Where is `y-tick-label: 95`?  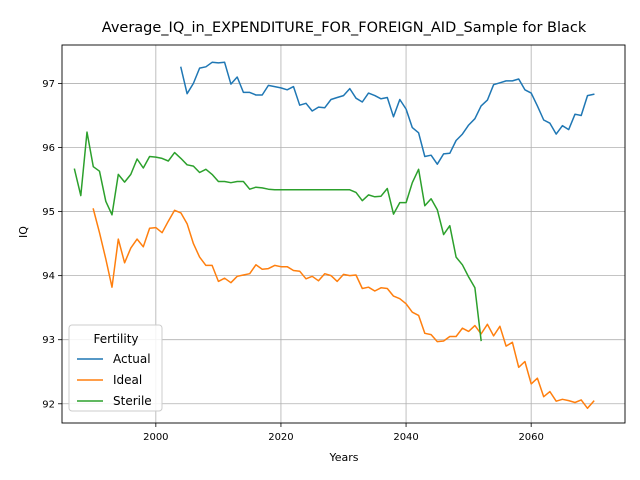 y-tick-label: 95 is located at coordinates (48, 212).